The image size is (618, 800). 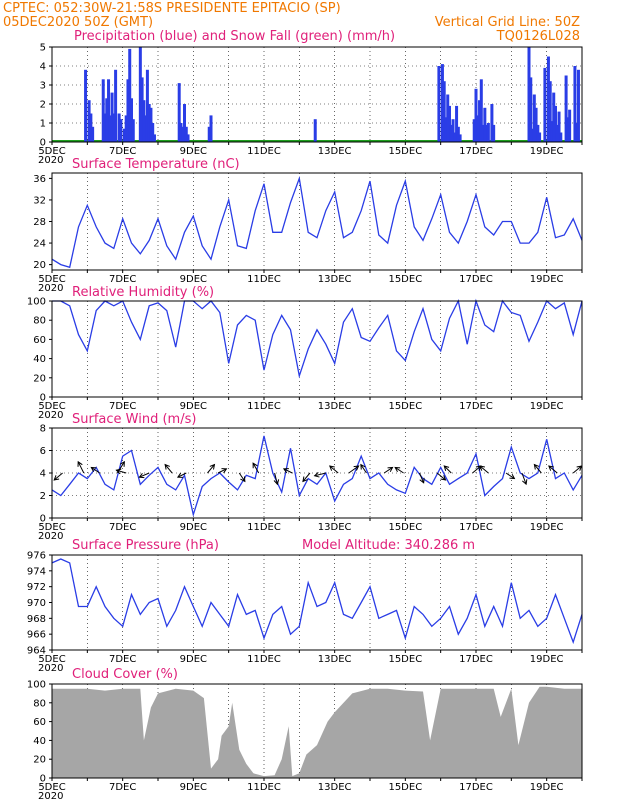 What do you see at coordinates (476, 279) in the screenshot?
I see `temp-xtick-label: 17DEC` at bounding box center [476, 279].